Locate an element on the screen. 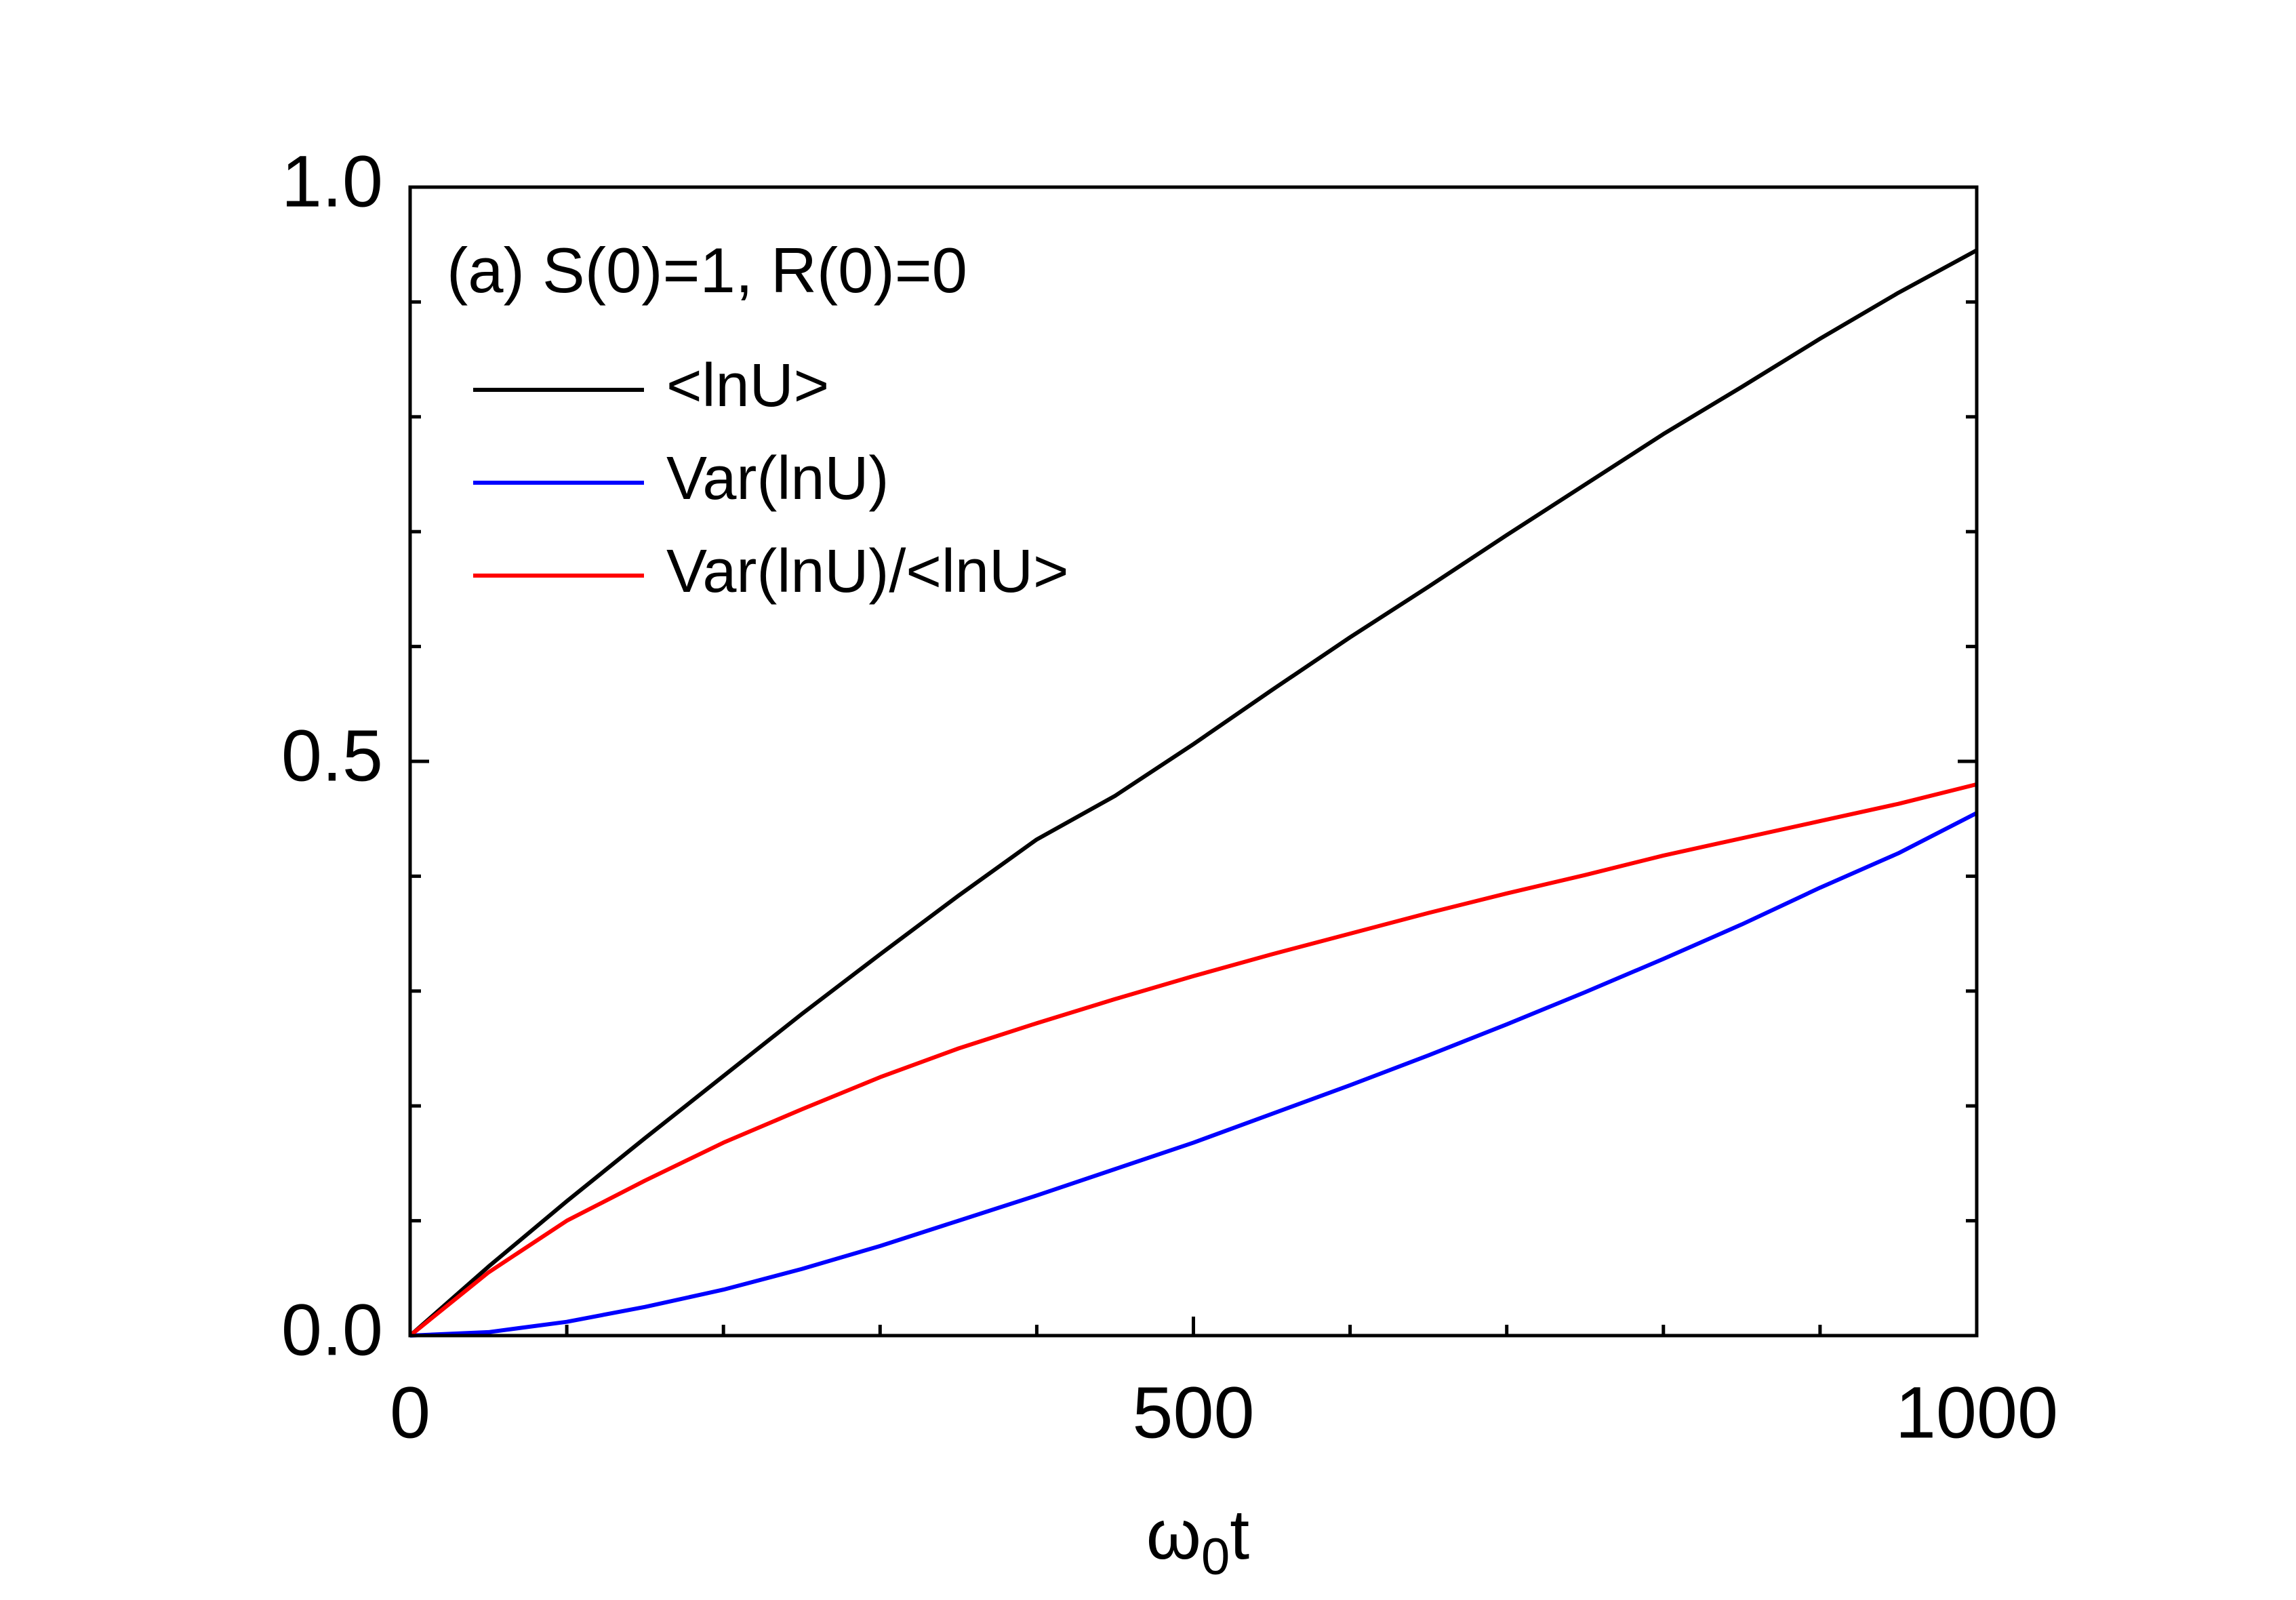  x-tick-label: 500 is located at coordinates (1193, 1413).